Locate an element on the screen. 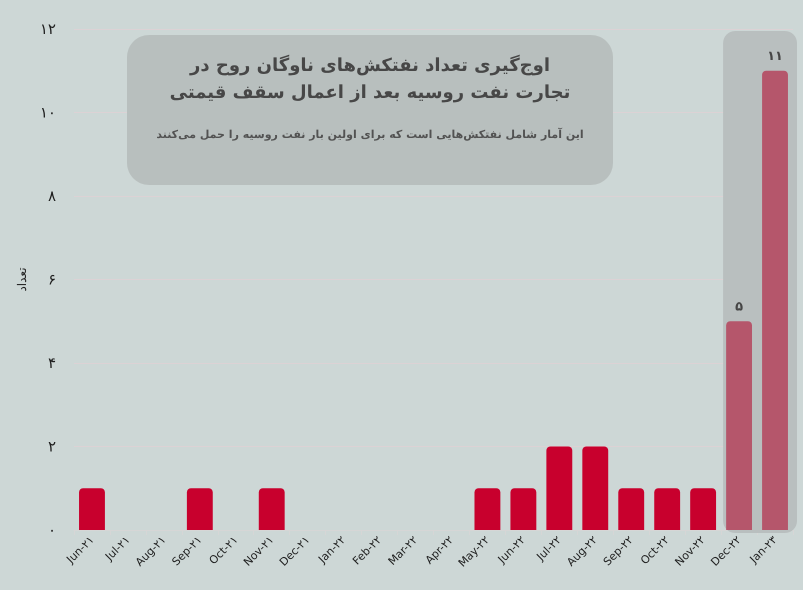  x-tick-label: Jul-۲۱ is located at coordinates (117, 548).